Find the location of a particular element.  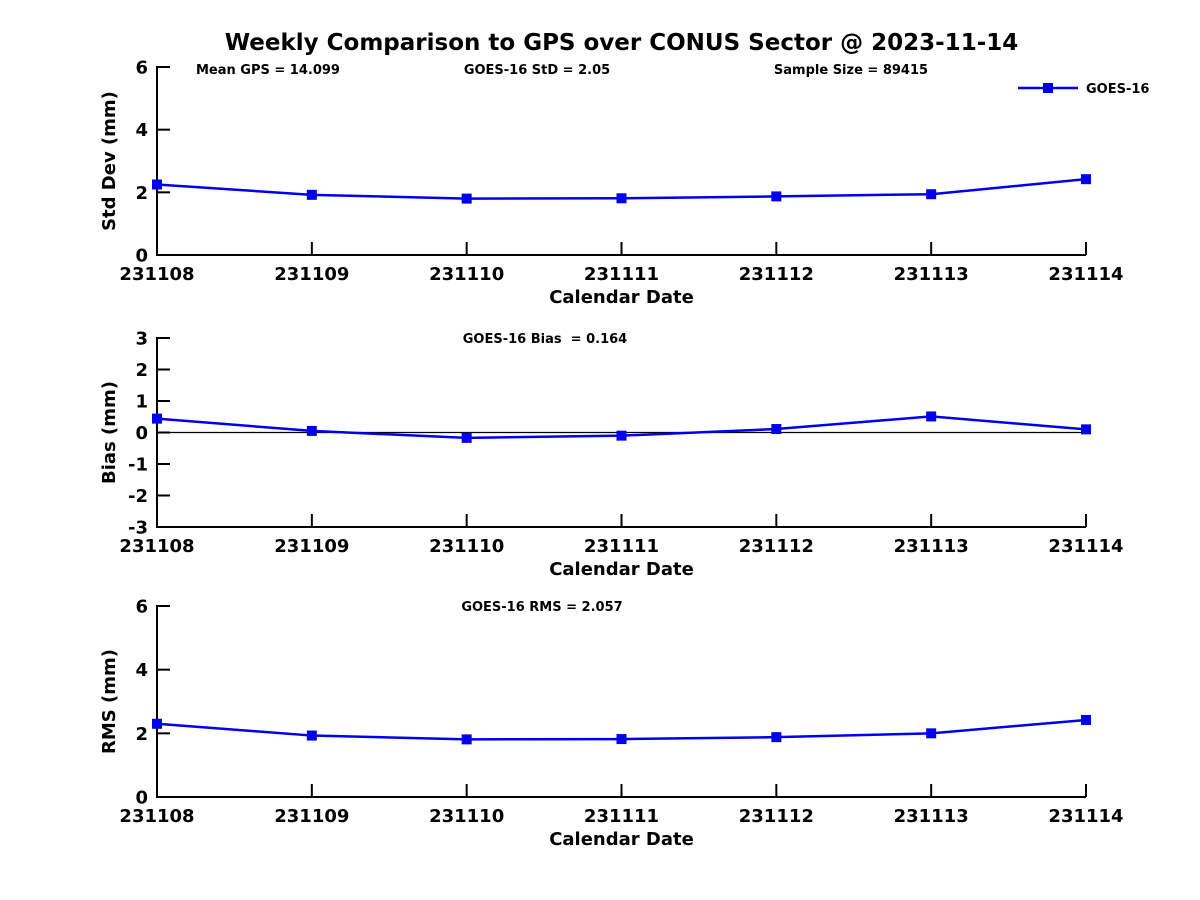

stat-annotation: Sample Size = 89415 is located at coordinates (851, 70).